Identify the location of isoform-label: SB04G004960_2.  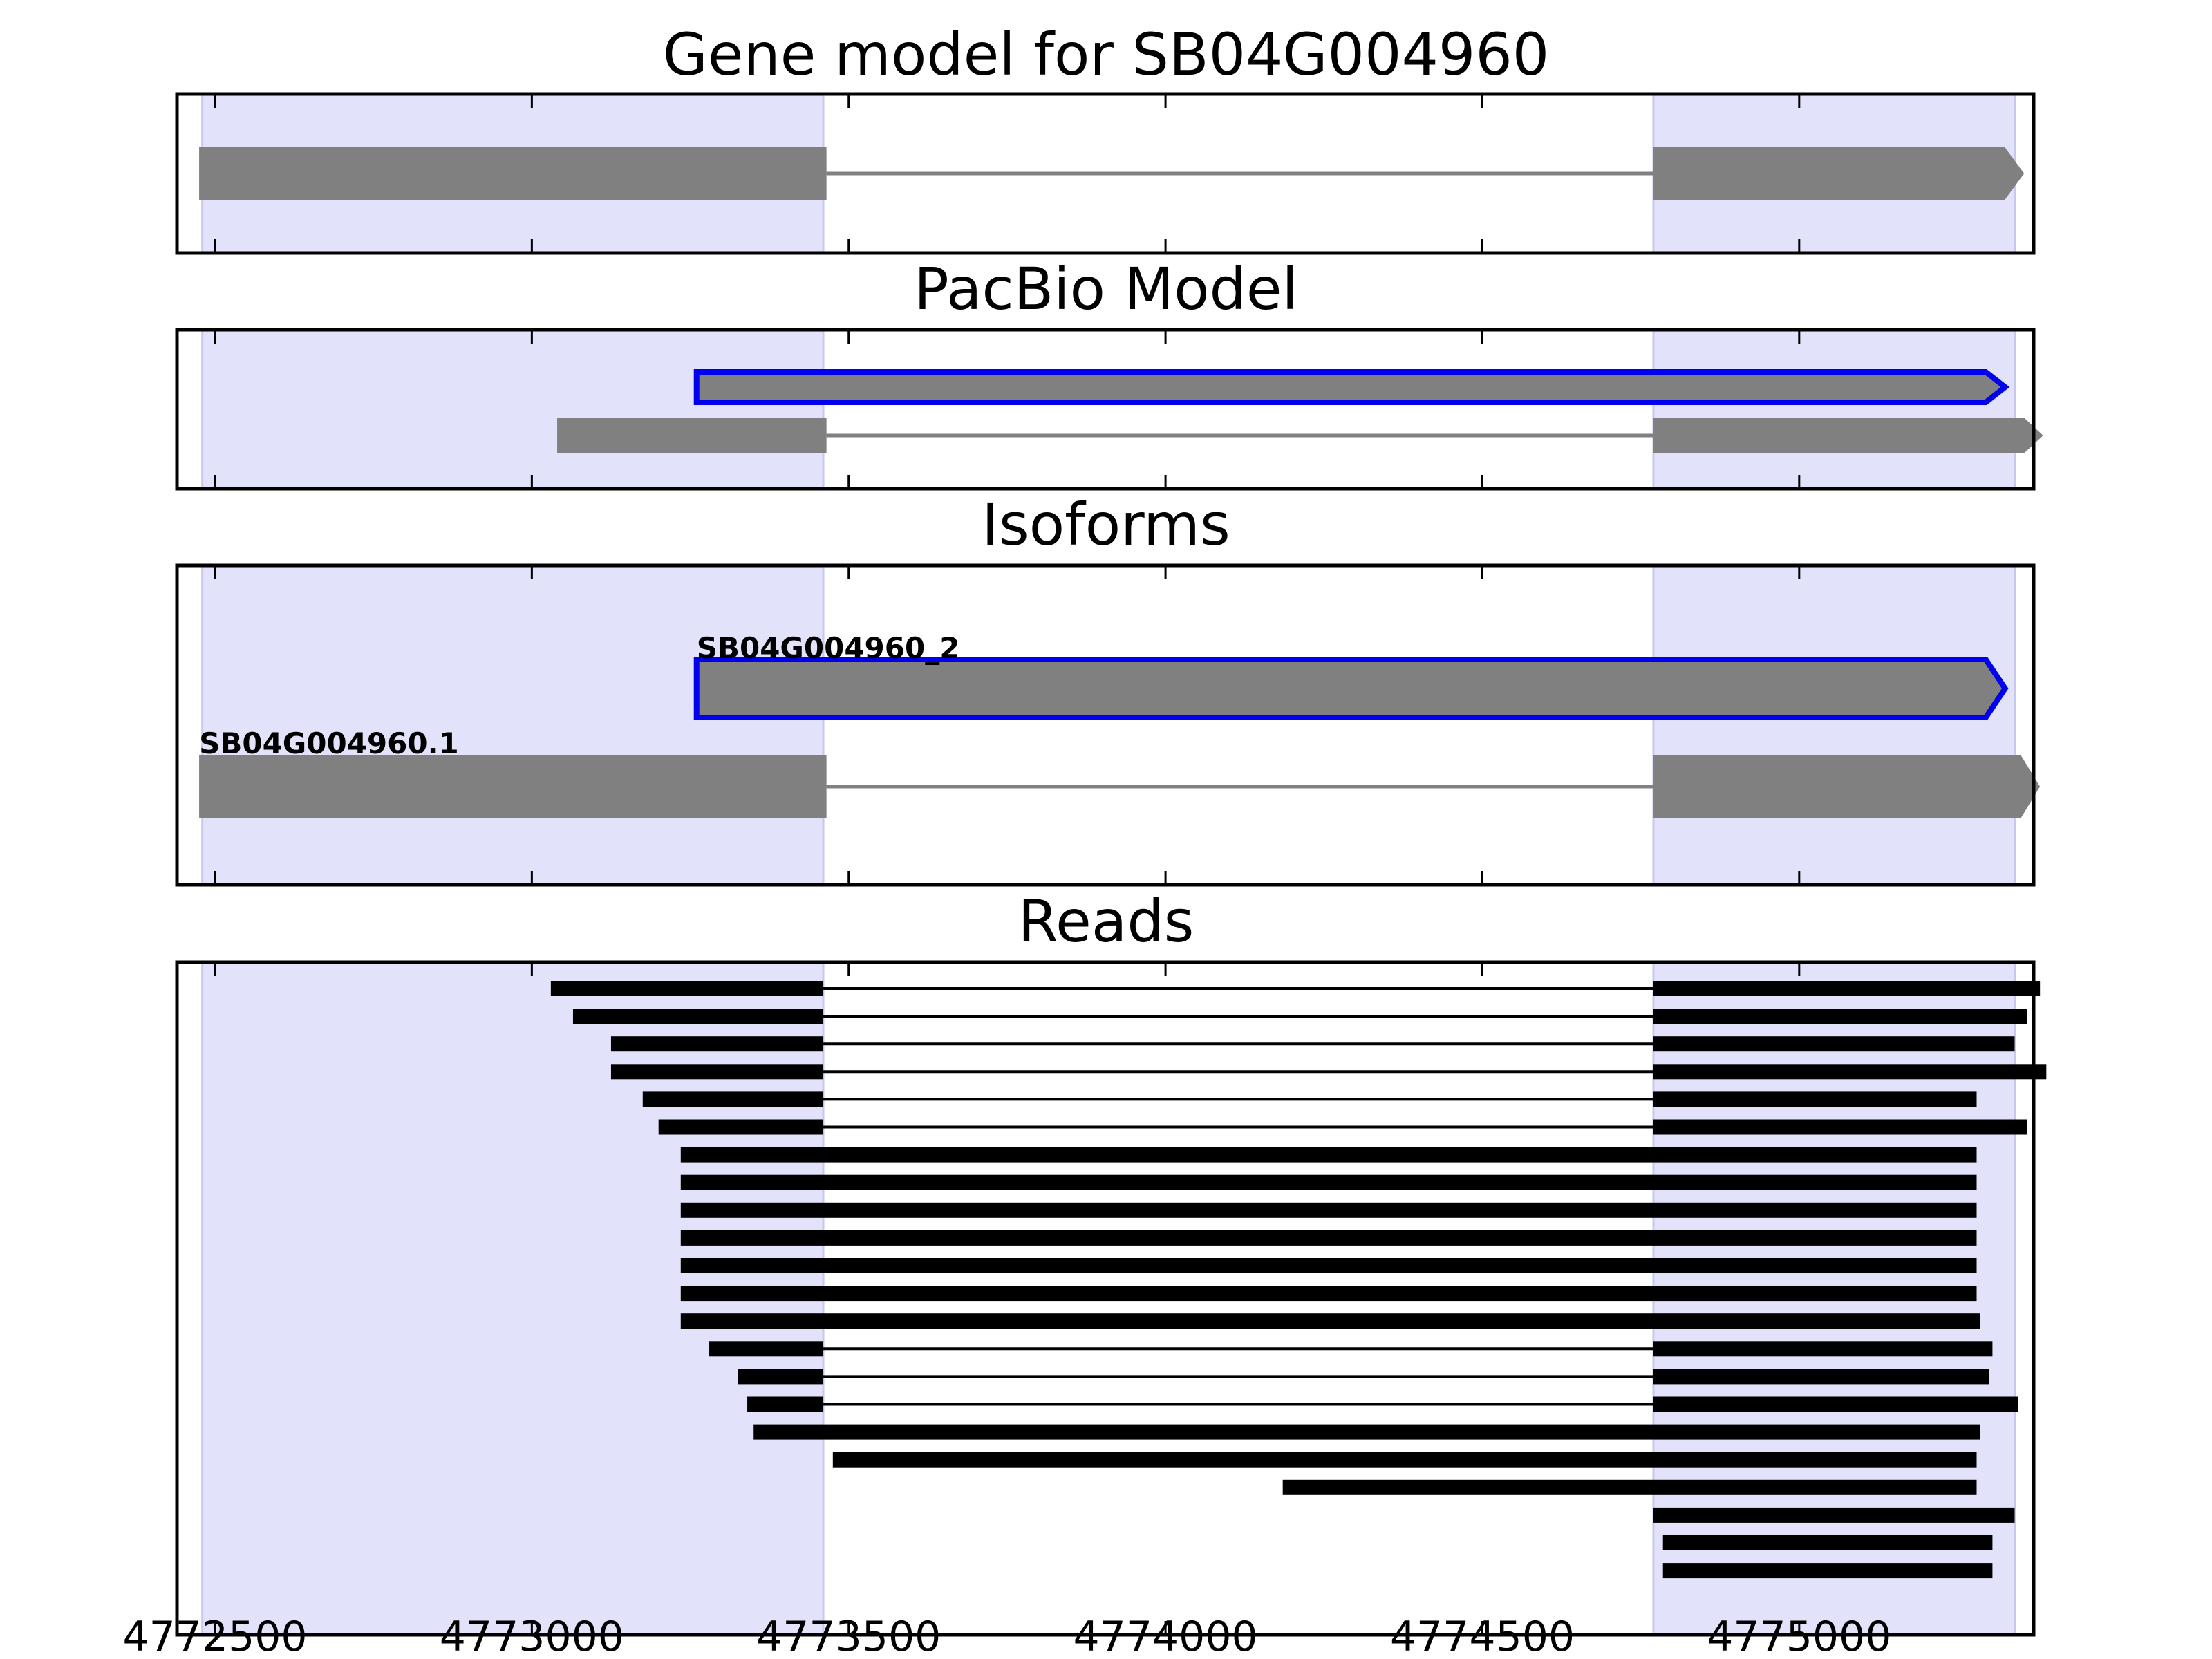
(828, 648).